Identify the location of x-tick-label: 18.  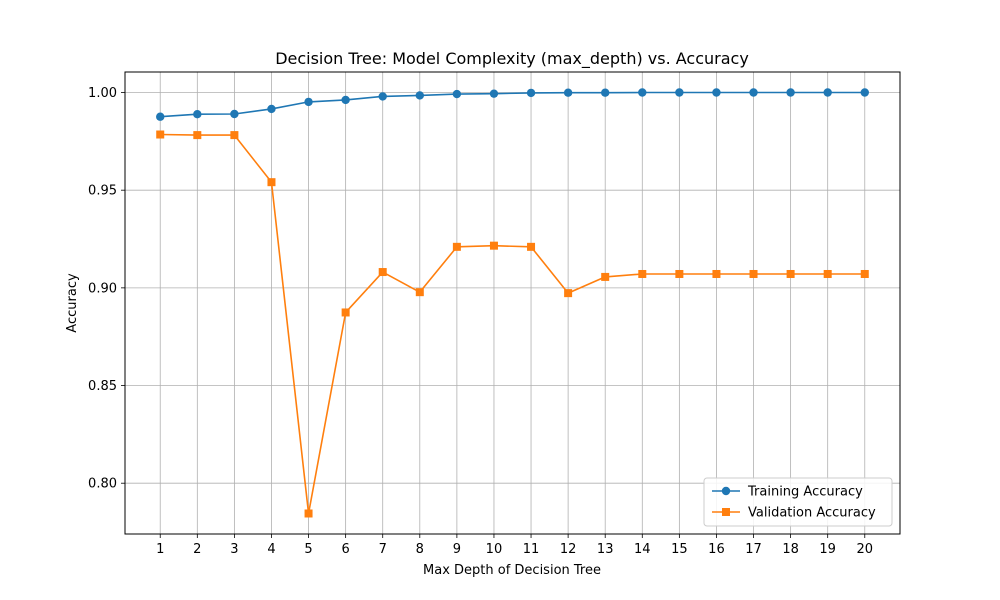
(790, 549).